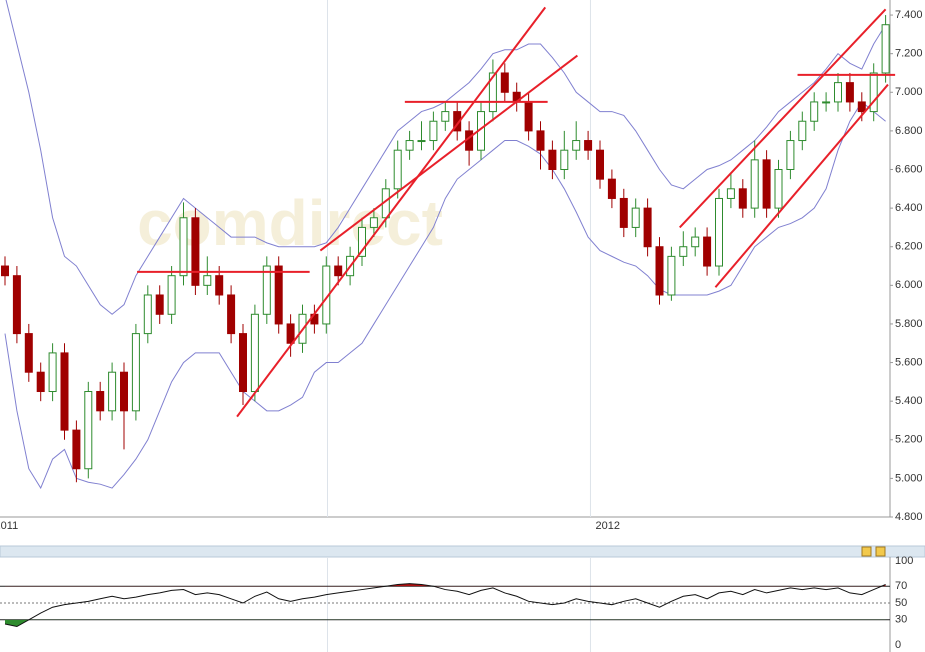 The image size is (925, 652). Describe the element at coordinates (909, 92) in the screenshot. I see `y-tick-label: 7.000` at that location.